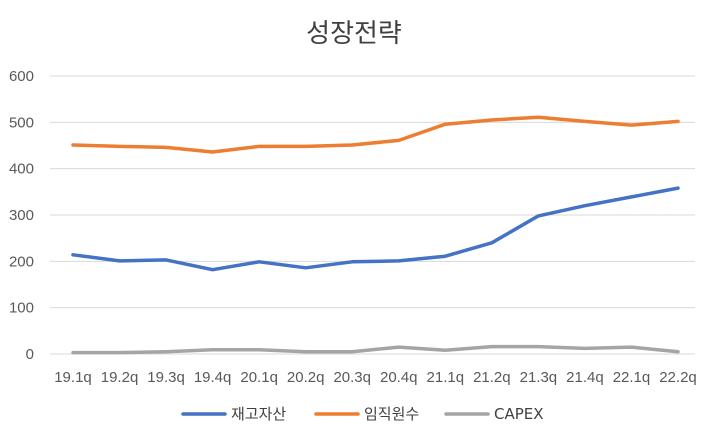 The image size is (708, 433). Describe the element at coordinates (120, 377) in the screenshot. I see `x-tick-label: 19.2q` at that location.